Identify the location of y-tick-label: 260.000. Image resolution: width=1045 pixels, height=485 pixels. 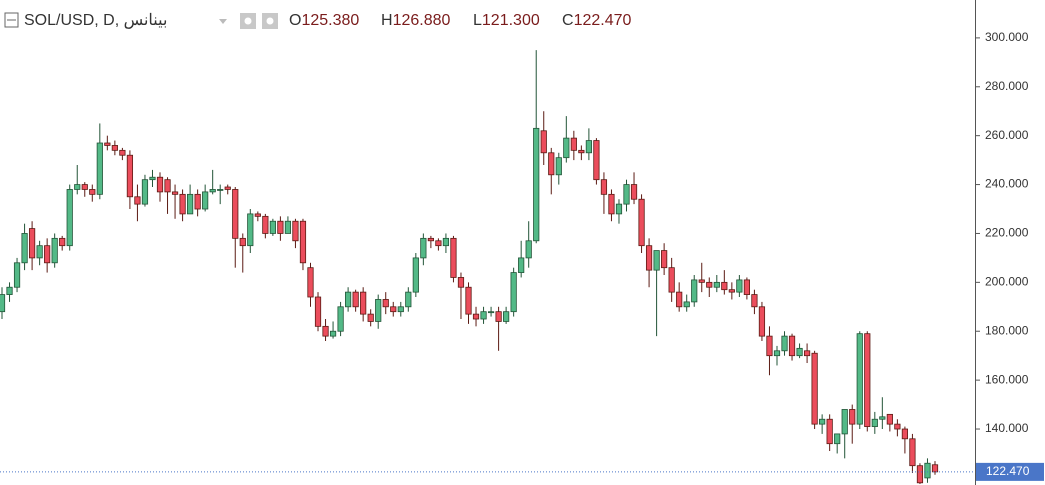
(1007, 135).